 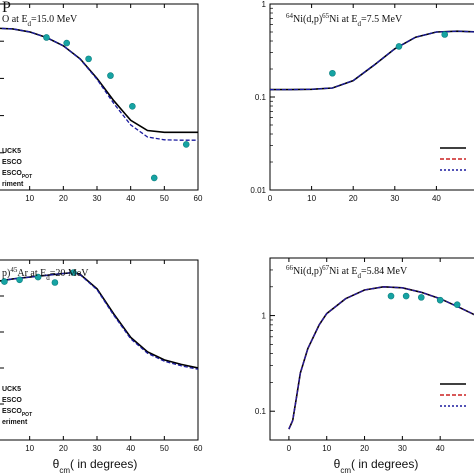 I want to click on legend-label-text: eriment, so click(x=15, y=422).